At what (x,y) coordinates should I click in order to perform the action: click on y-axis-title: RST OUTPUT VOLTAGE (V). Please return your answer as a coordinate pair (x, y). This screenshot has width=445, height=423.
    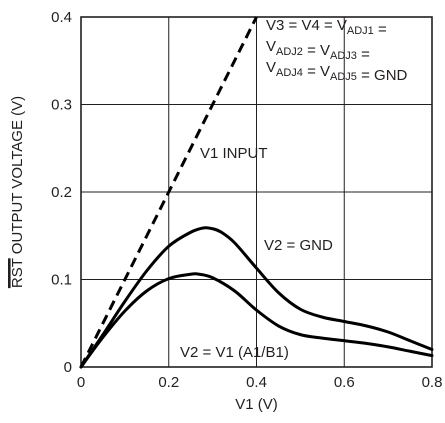
    Looking at the image, I should click on (17, 192).